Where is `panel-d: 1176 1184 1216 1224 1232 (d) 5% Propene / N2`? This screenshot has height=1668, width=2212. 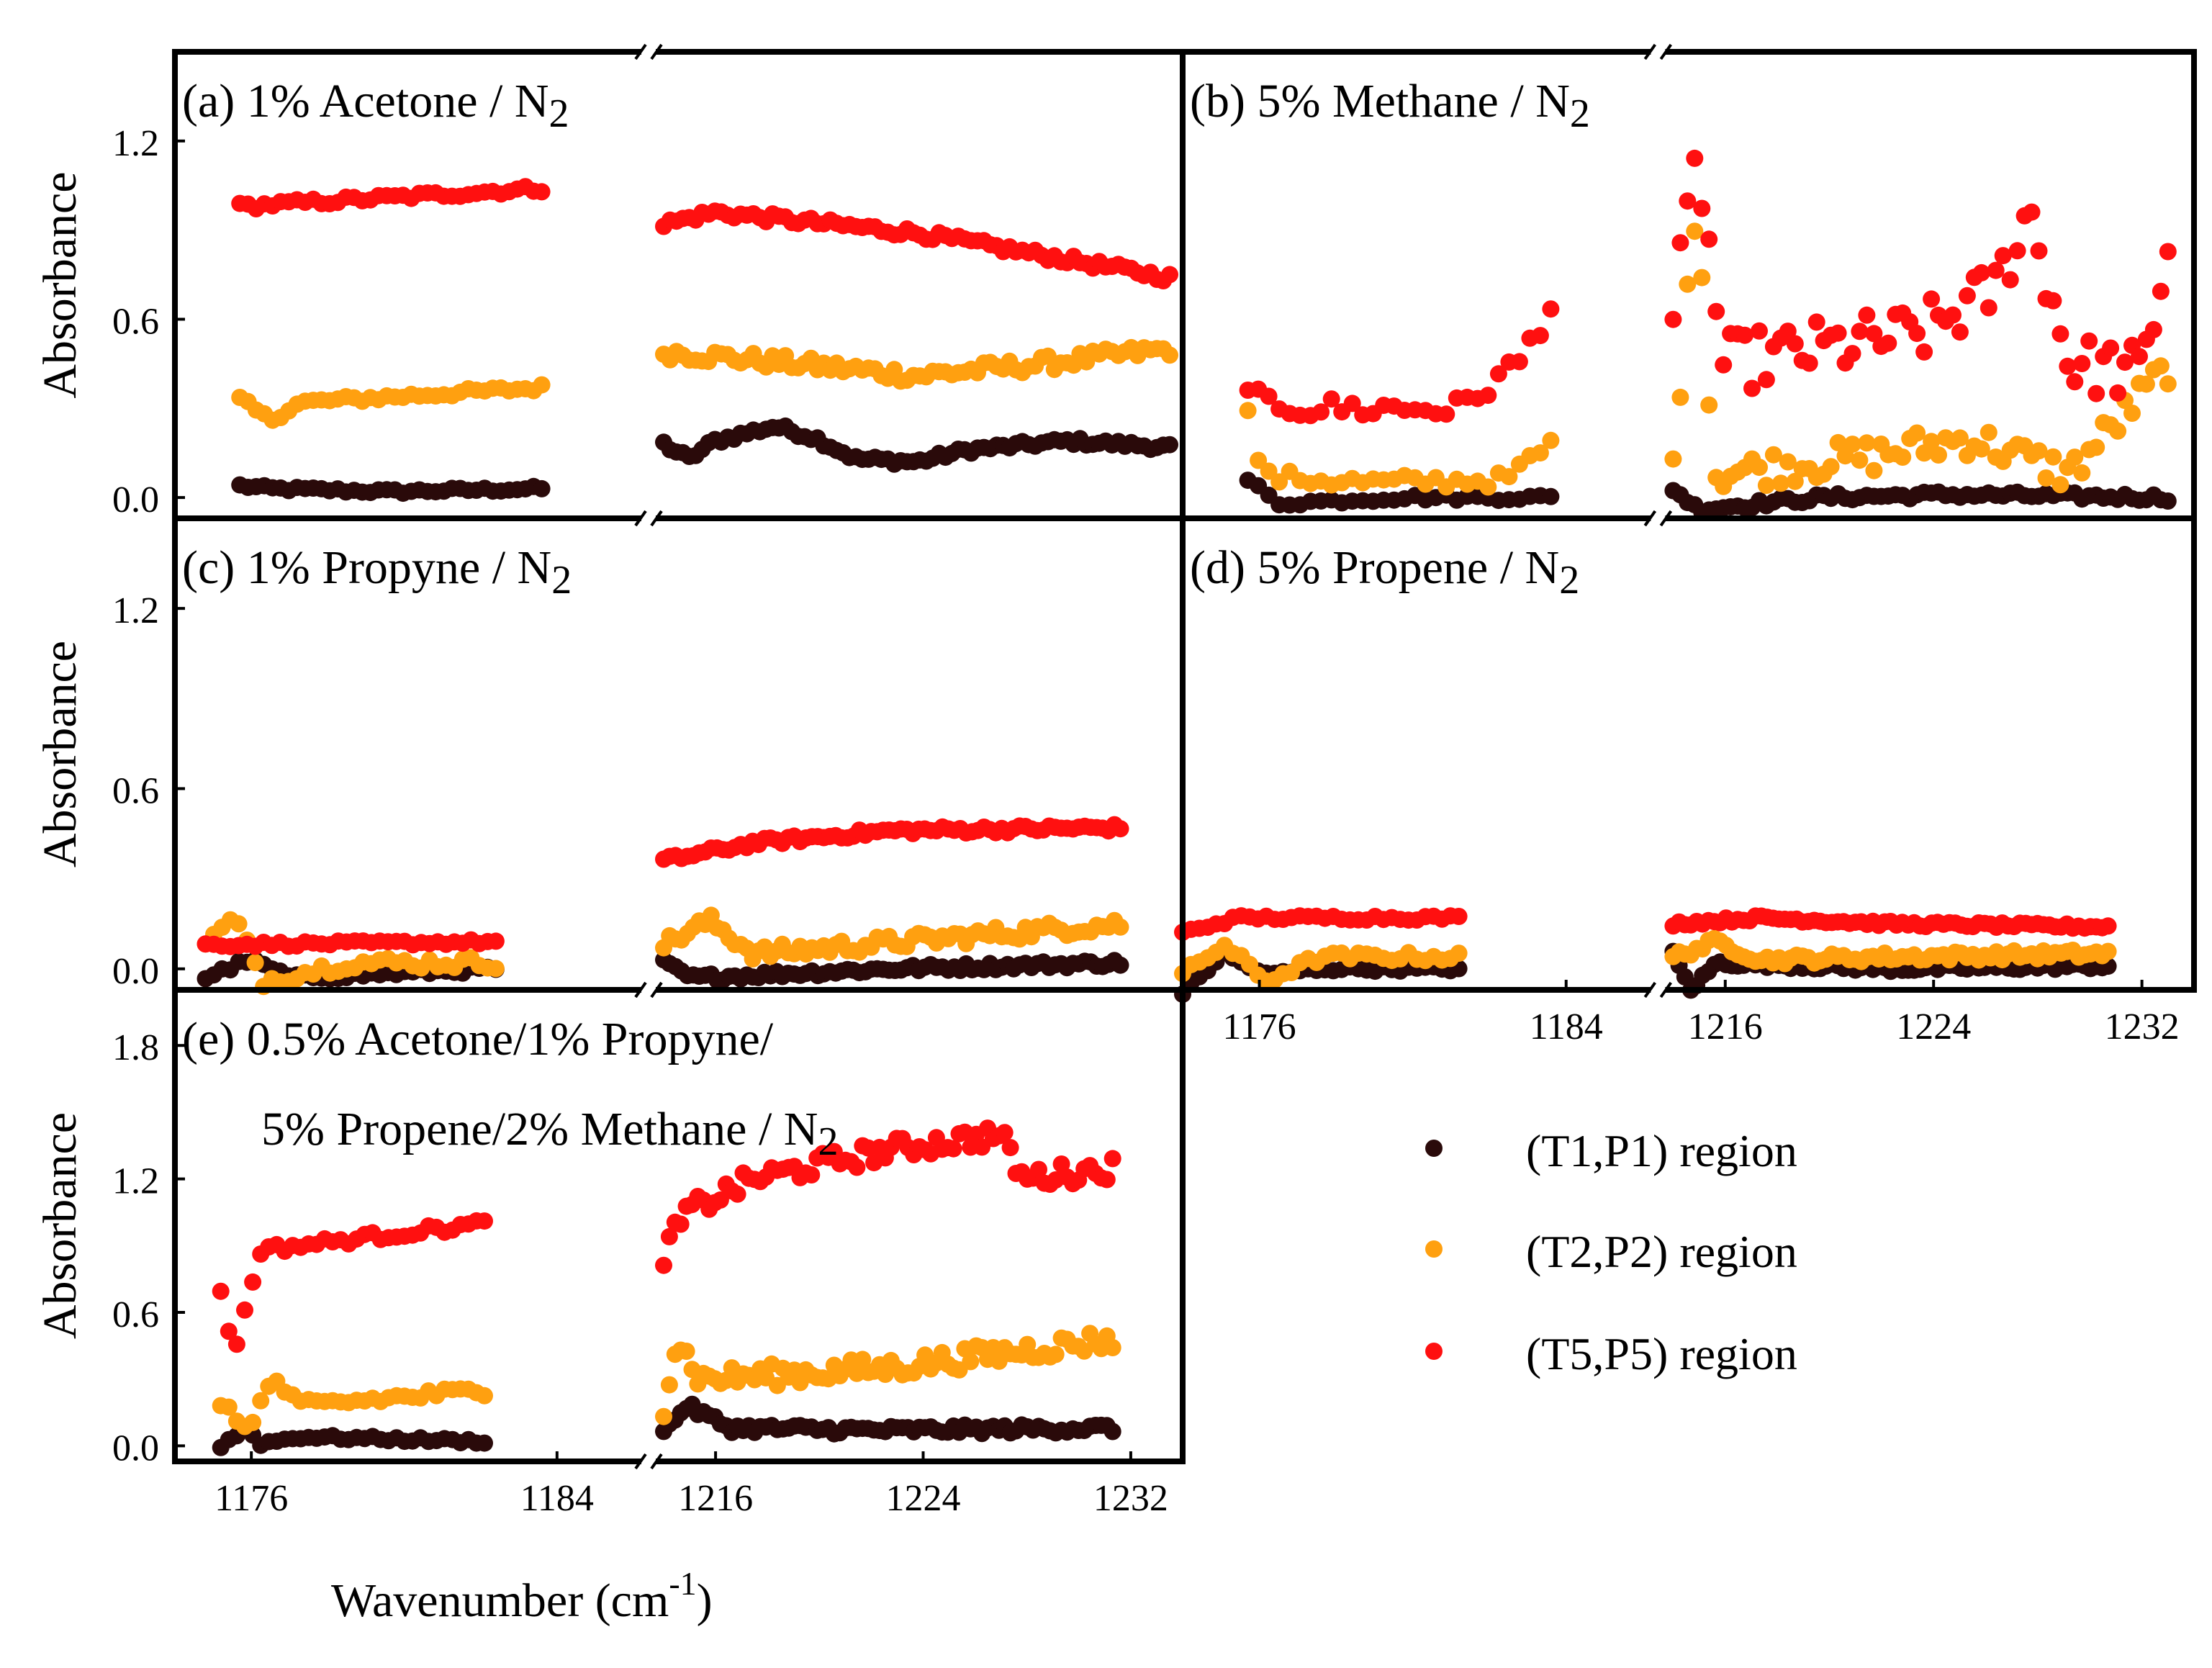
panel-d: 1176 1184 1216 1224 1232 (d) 5% Propene / N2 is located at coordinates (1685, 779).